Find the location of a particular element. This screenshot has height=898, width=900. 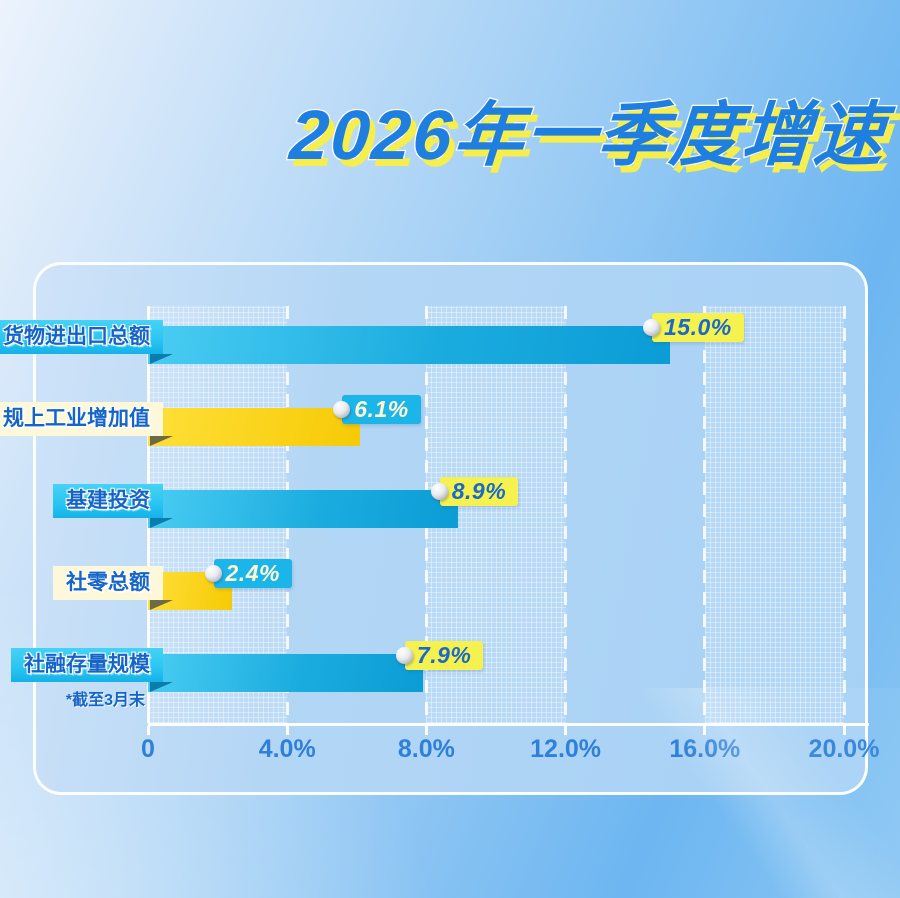

value-label: 2.4% is located at coordinates (252, 573).